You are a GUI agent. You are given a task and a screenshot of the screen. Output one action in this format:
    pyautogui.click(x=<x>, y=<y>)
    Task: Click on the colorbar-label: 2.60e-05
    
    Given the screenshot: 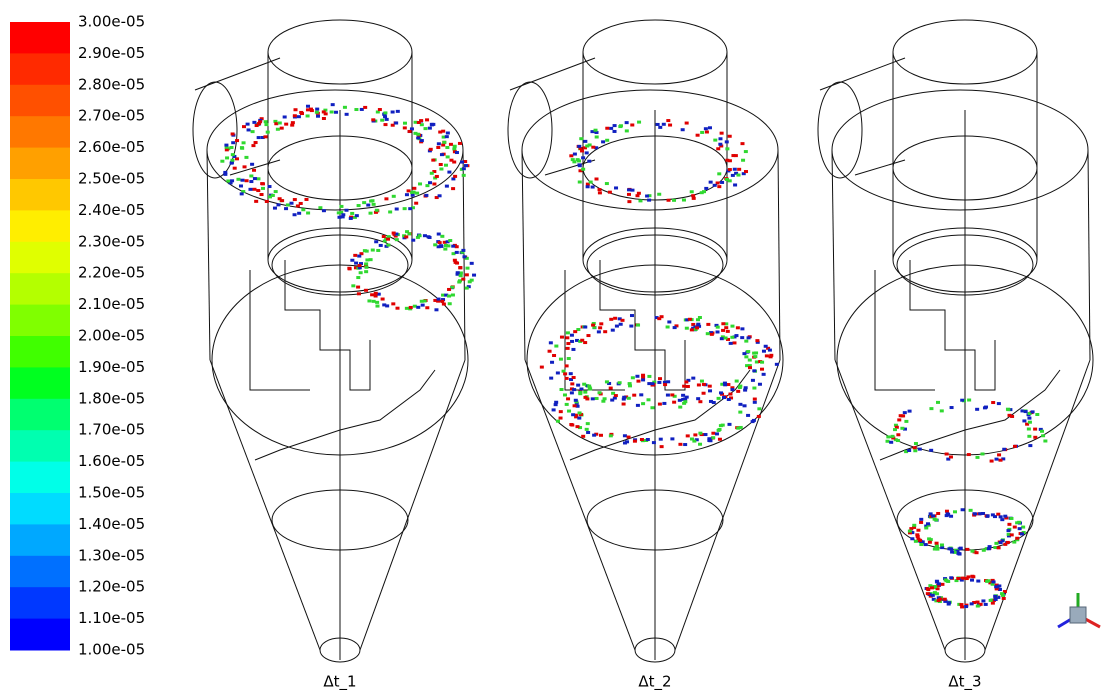 What is the action you would take?
    pyautogui.click(x=111, y=147)
    